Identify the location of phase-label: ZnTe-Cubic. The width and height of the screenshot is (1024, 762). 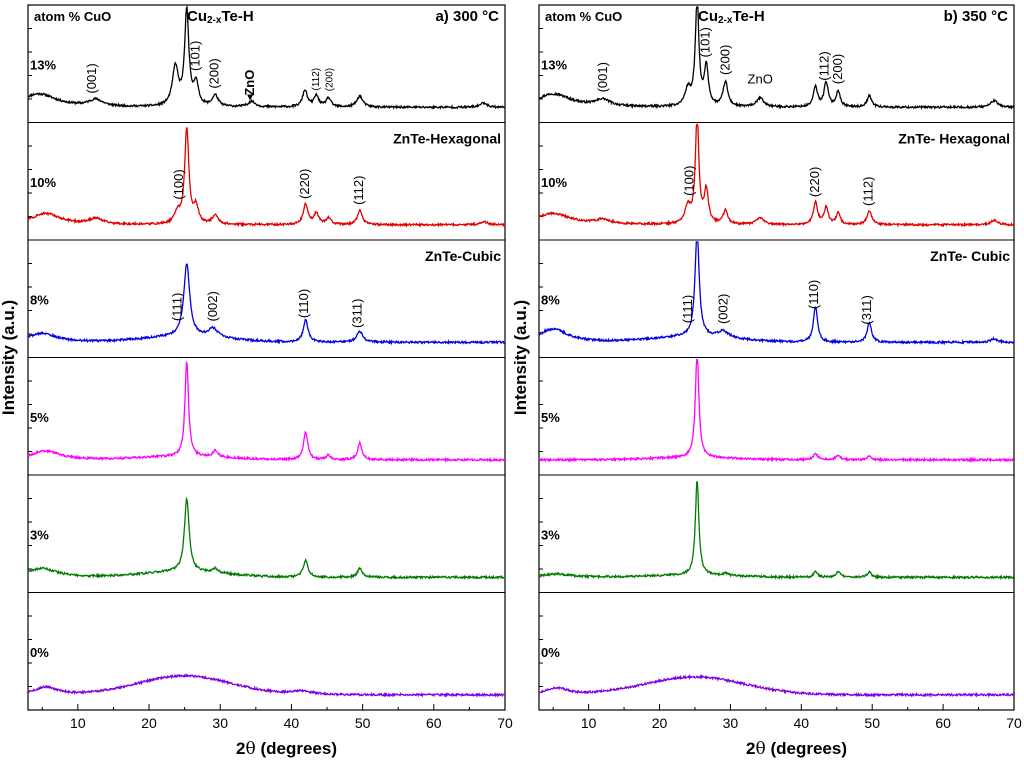
(463, 256).